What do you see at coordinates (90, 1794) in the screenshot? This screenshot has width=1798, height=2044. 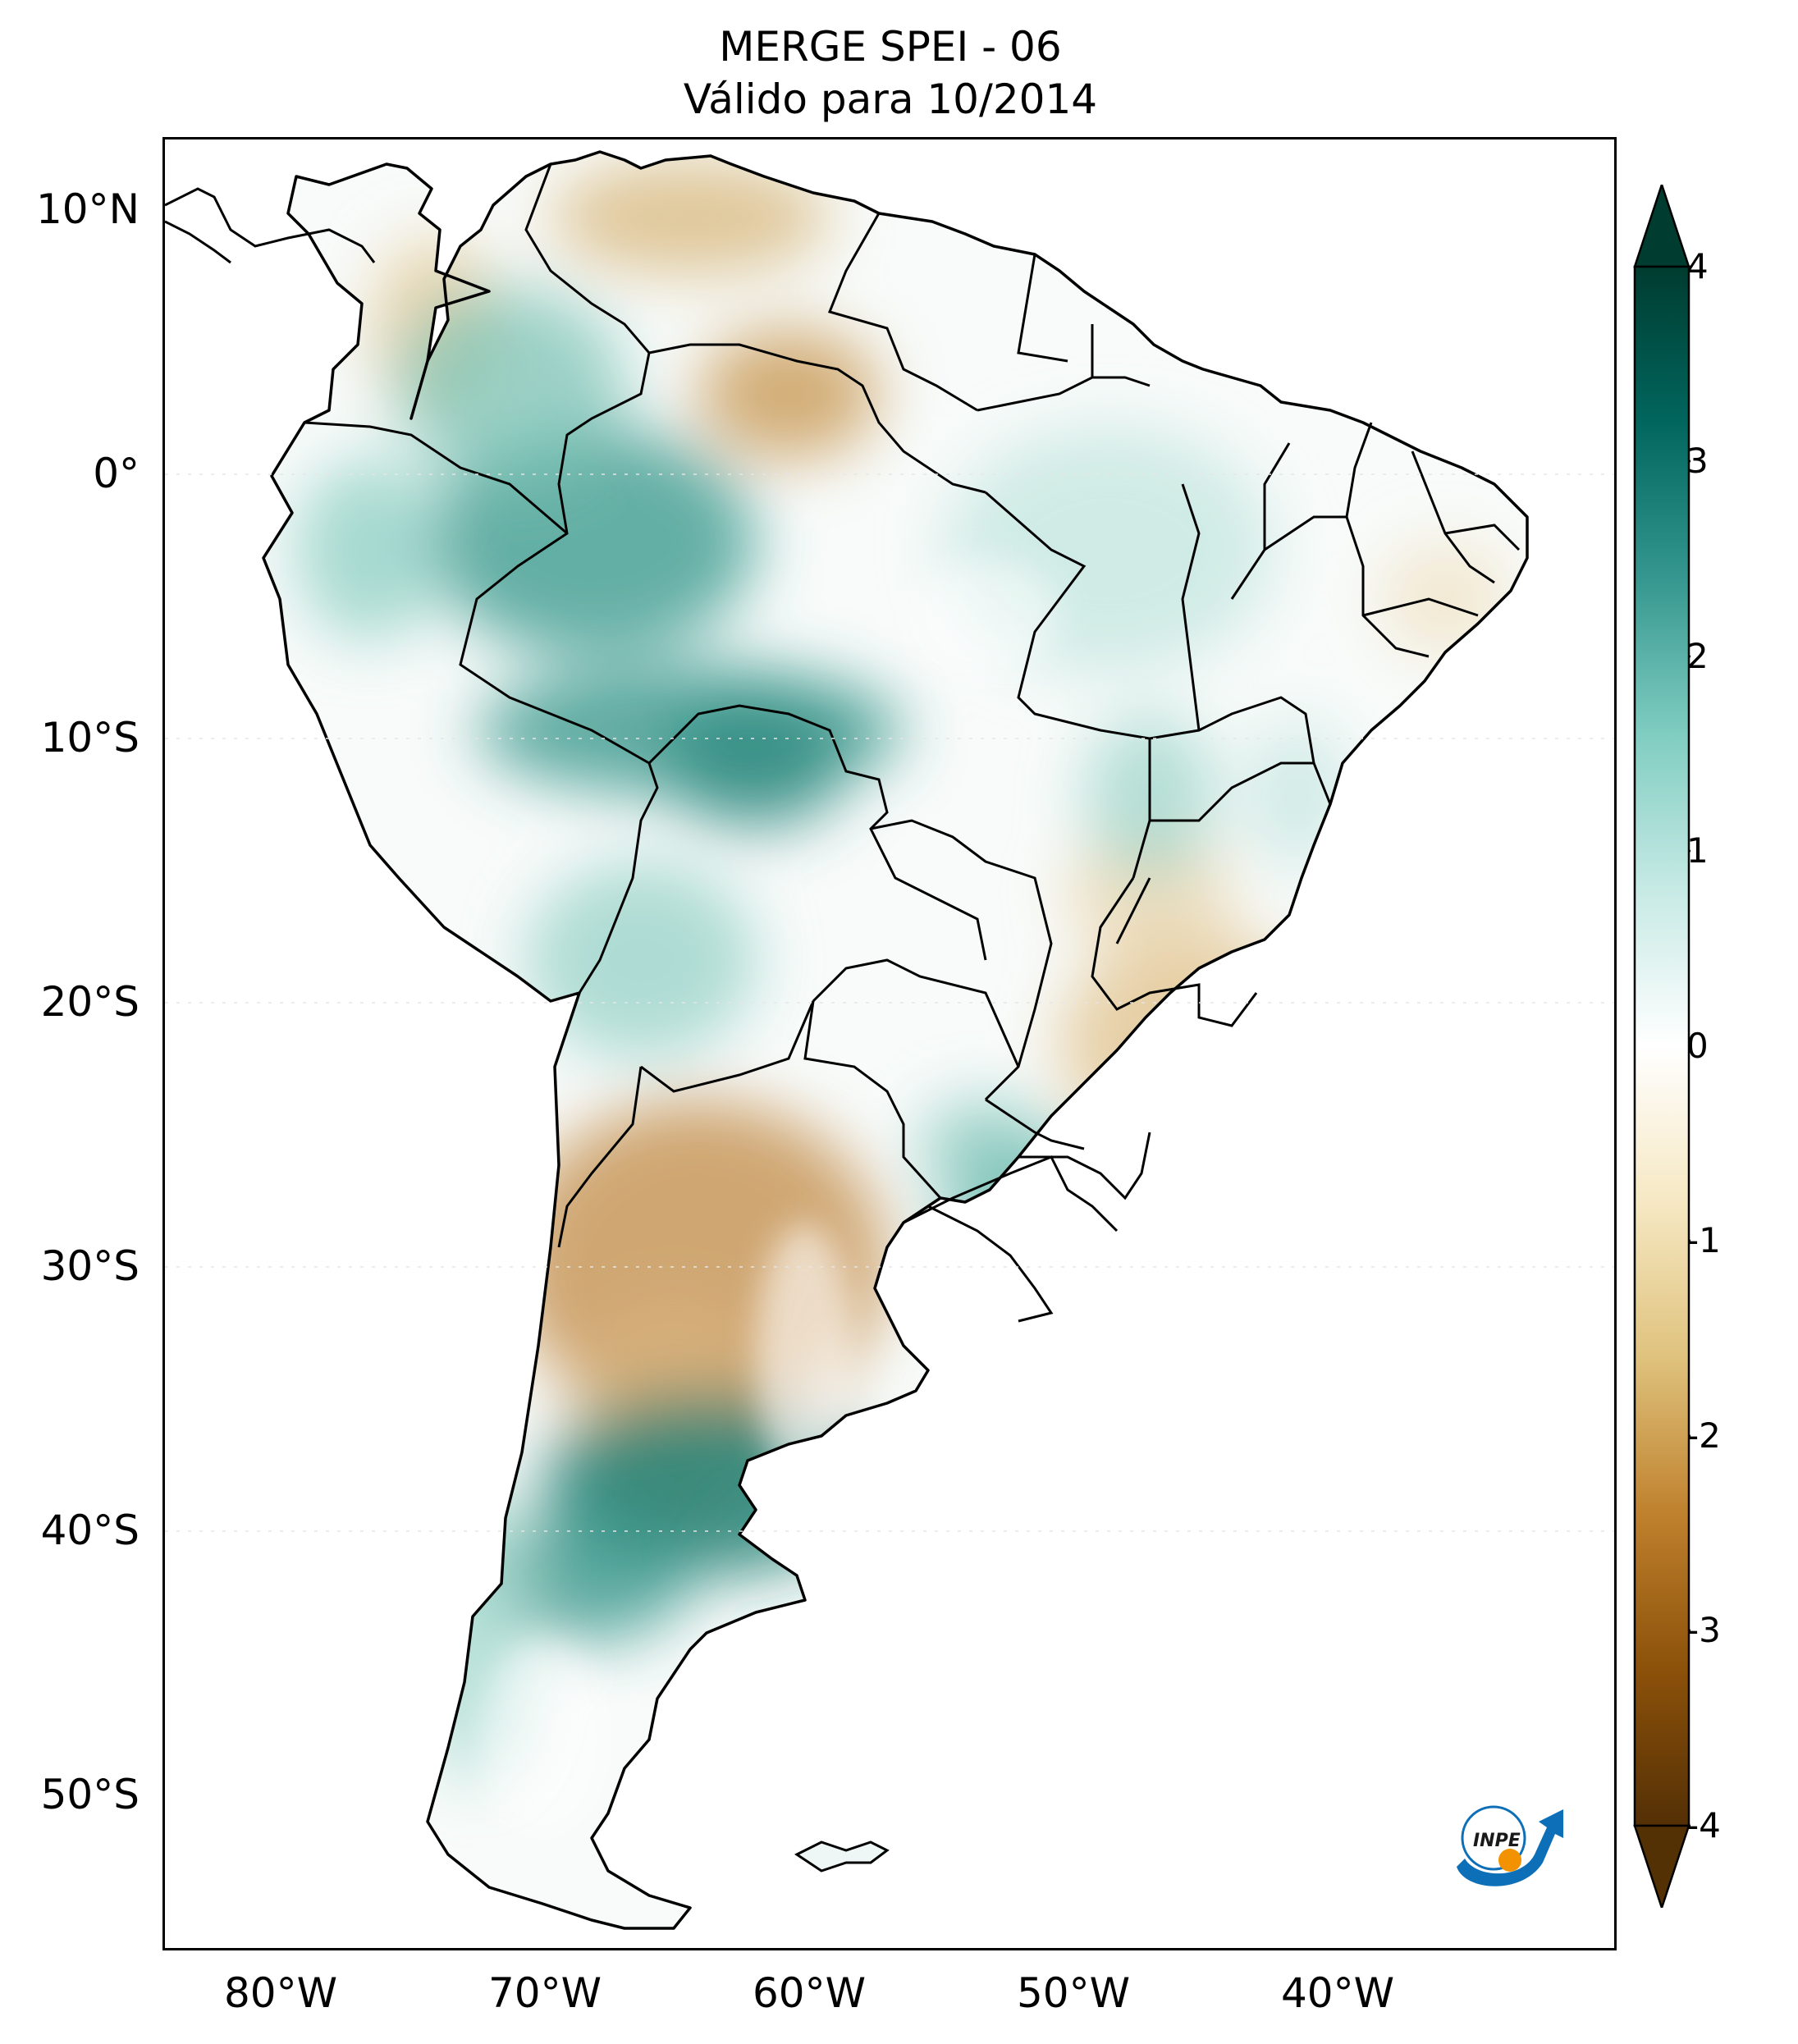 I see `lat-label: 50°S` at bounding box center [90, 1794].